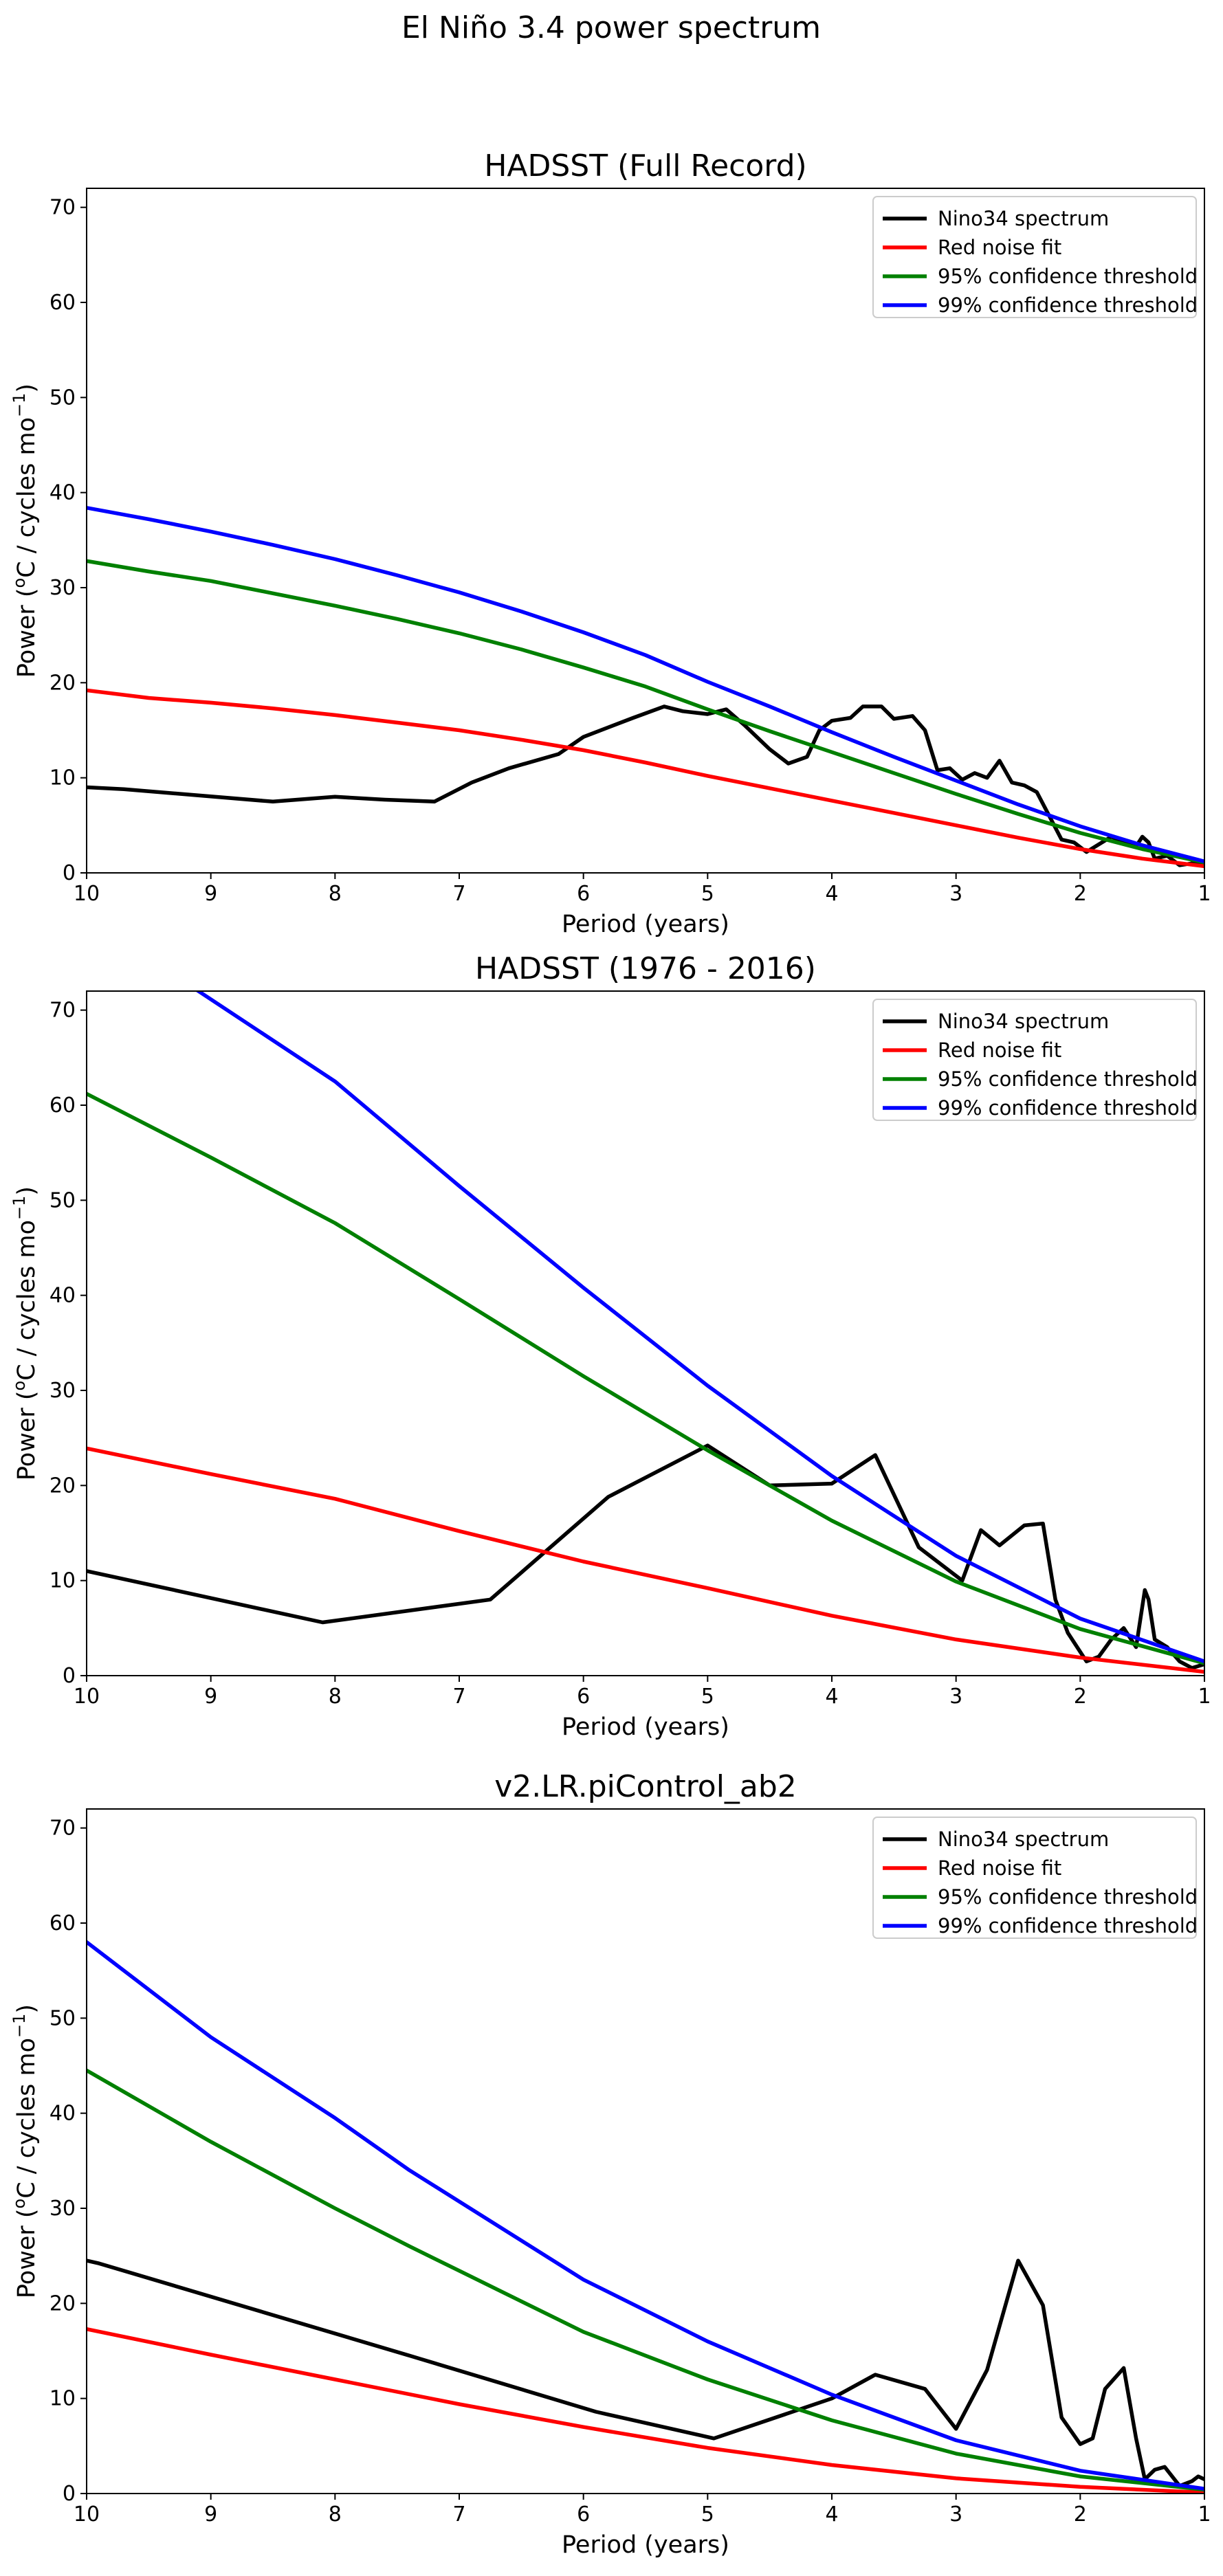 The image size is (1223, 2576). What do you see at coordinates (645, 166) in the screenshot?
I see `panel-title: HADSST (Full Record)` at bounding box center [645, 166].